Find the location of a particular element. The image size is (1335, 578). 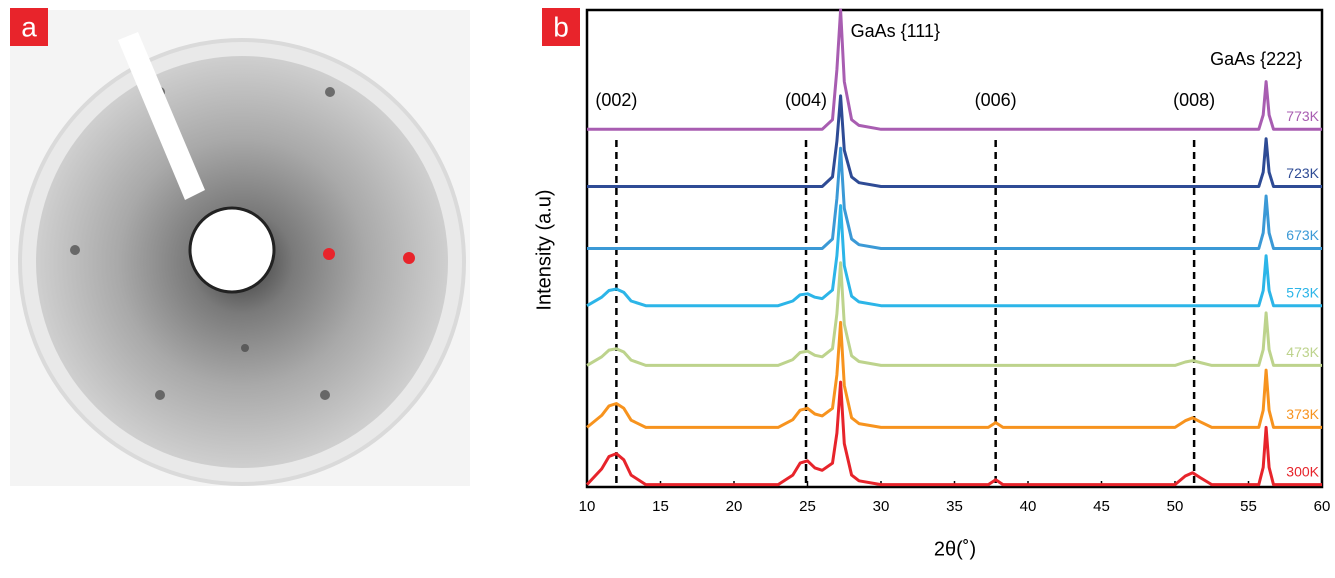

panel-label: a is located at coordinates (29, 26).